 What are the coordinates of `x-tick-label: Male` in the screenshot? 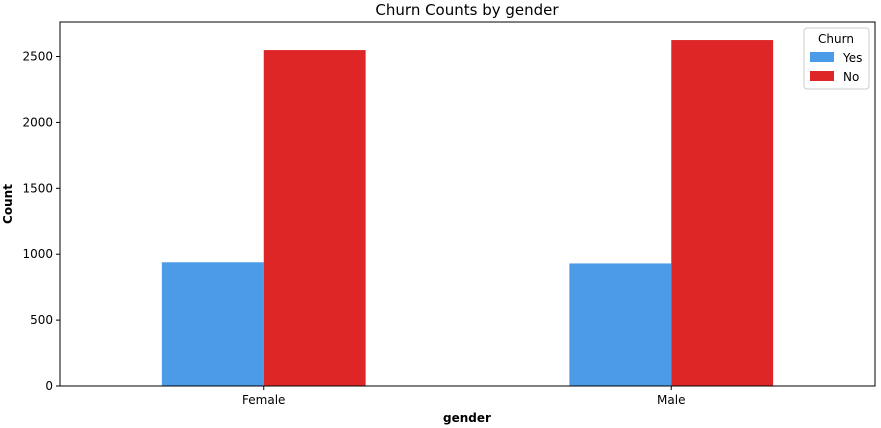 It's located at (671, 400).